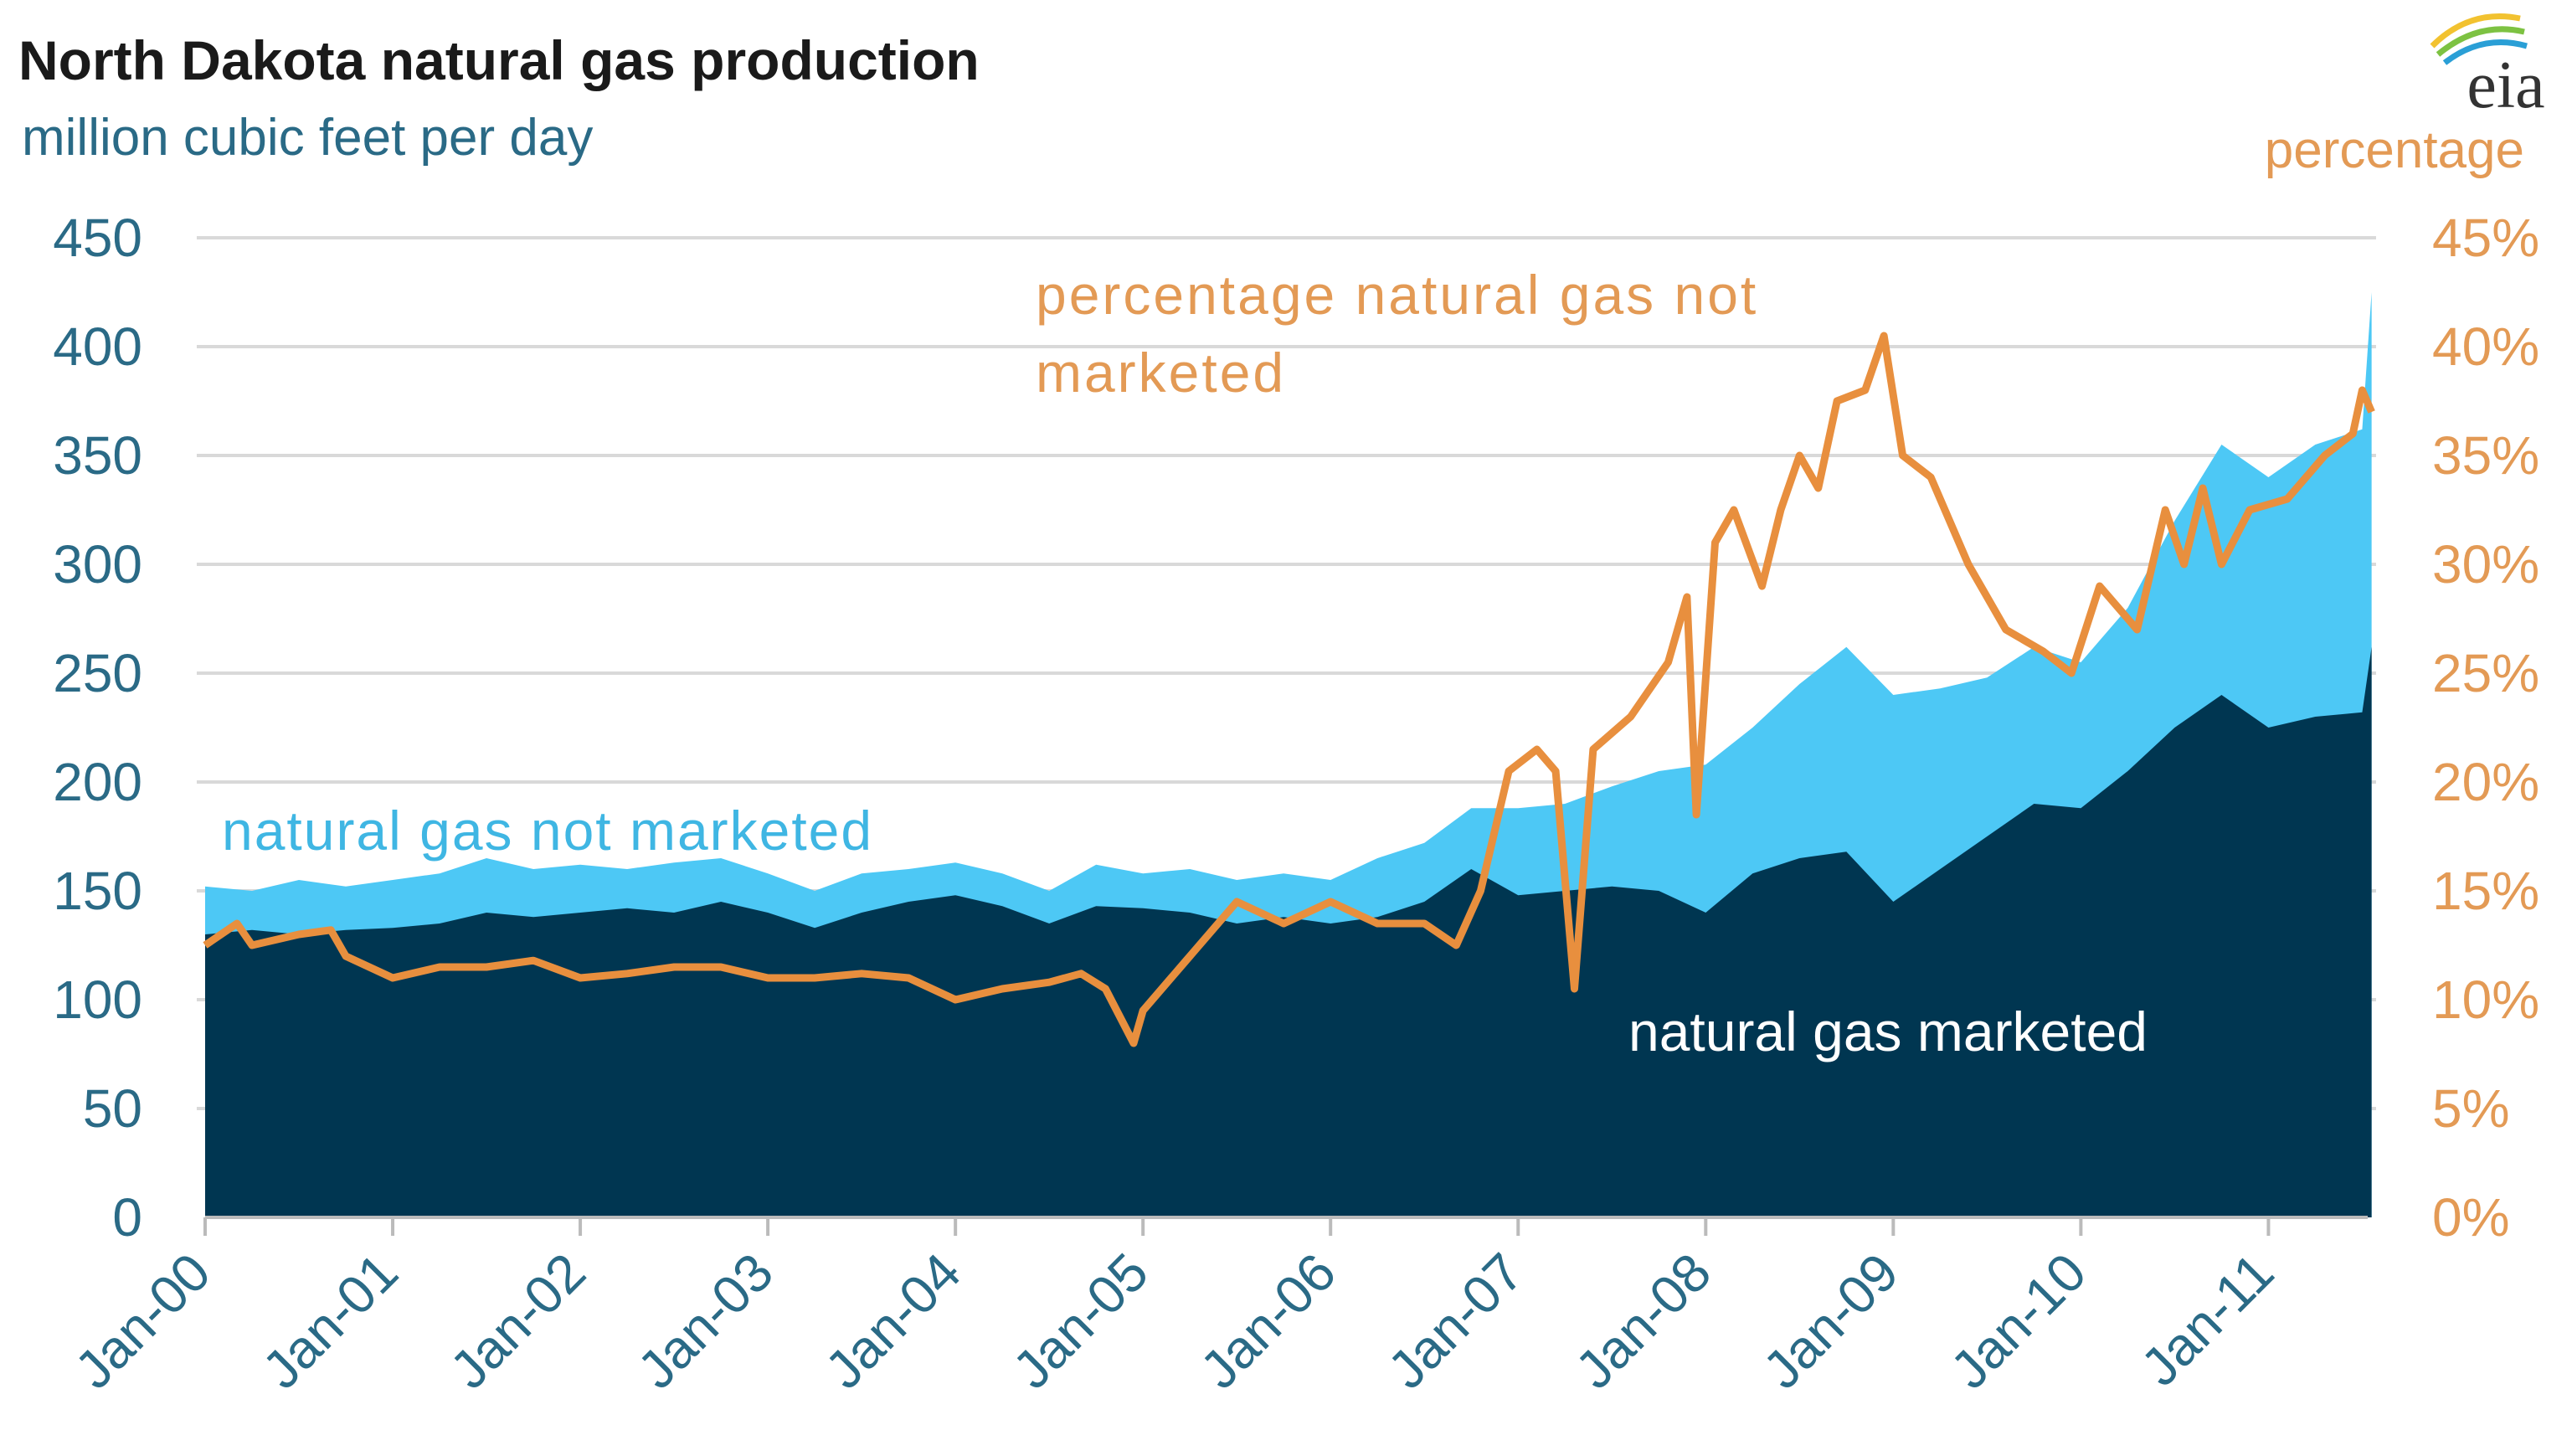 The height and width of the screenshot is (1456, 2572). What do you see at coordinates (98, 673) in the screenshot?
I see `left-tick-label: 250` at bounding box center [98, 673].